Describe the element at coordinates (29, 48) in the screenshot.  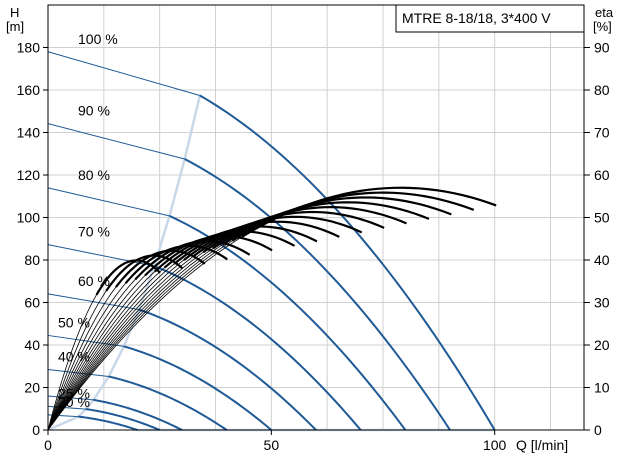
I see `left-tick-label: 180` at that location.